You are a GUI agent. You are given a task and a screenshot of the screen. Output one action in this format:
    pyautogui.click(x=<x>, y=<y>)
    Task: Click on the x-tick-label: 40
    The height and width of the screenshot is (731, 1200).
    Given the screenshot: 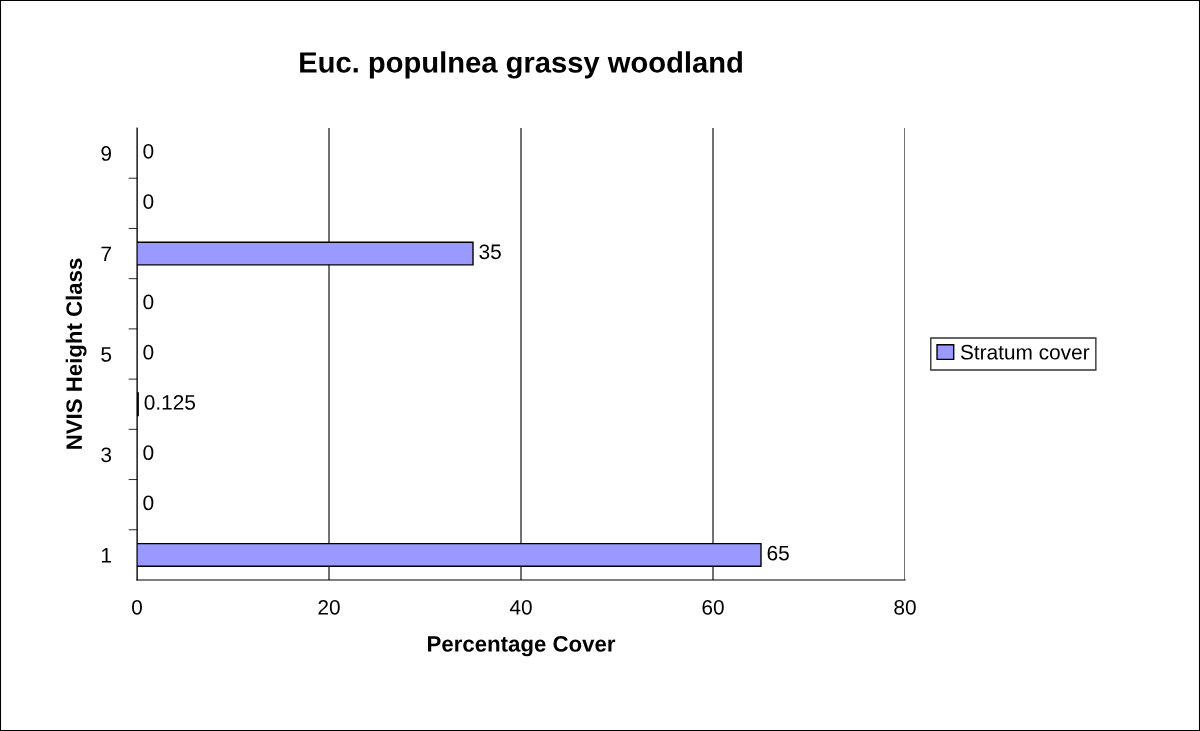 What is the action you would take?
    pyautogui.click(x=520, y=607)
    